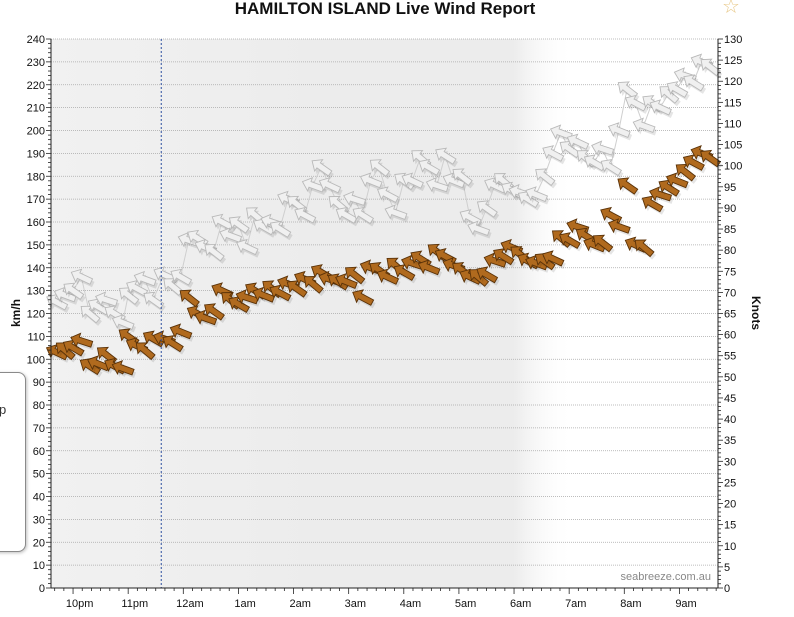  Describe the element at coordinates (465, 604) in the screenshot. I see `x-tick-label: 5am` at that location.